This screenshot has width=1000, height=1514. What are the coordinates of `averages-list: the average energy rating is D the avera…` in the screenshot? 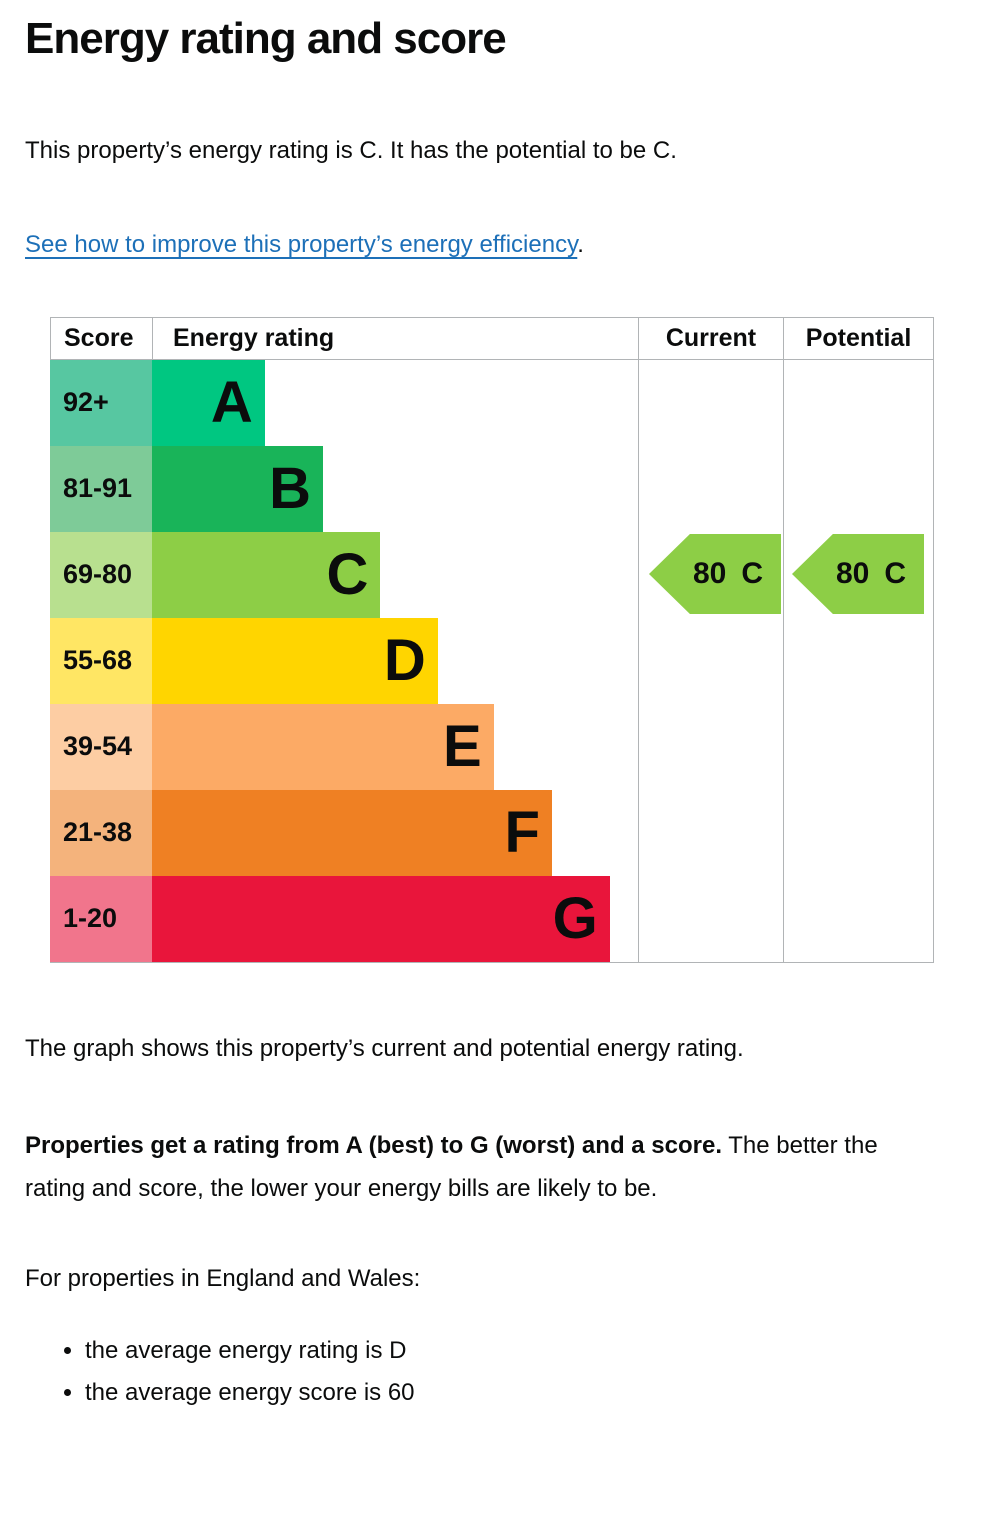 It's located at (477, 1372).